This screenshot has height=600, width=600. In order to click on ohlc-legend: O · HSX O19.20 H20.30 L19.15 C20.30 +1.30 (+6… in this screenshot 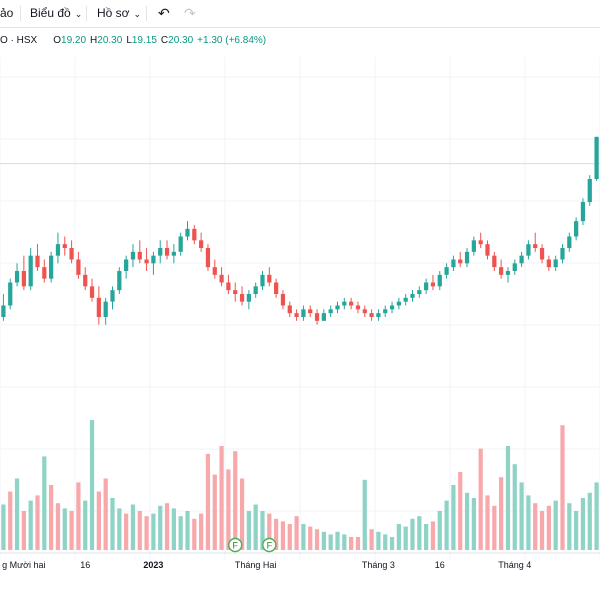, I will do `click(133, 42)`.